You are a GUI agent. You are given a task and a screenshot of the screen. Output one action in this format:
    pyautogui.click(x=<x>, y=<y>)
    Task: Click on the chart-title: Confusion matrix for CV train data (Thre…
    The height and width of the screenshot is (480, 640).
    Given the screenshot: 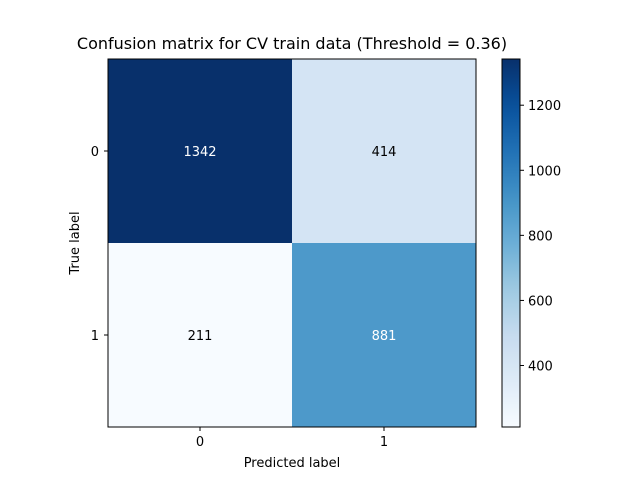 What is the action you would take?
    pyautogui.click(x=292, y=43)
    